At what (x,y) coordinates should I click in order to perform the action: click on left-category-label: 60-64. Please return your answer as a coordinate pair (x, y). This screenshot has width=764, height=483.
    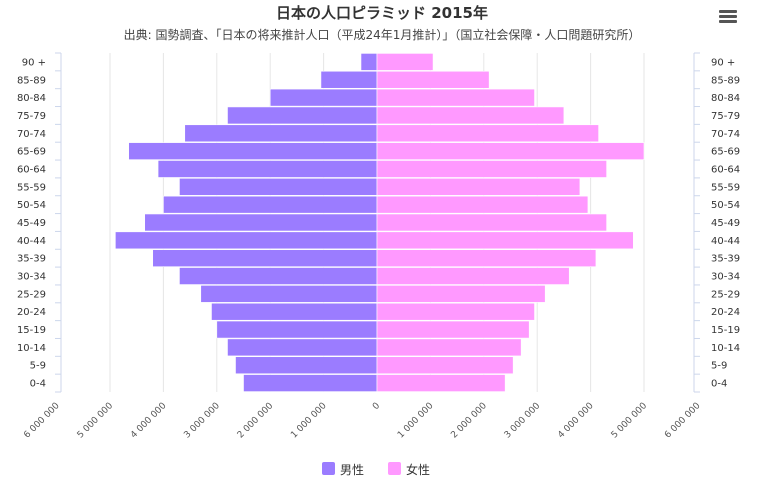
    Looking at the image, I should click on (31, 169).